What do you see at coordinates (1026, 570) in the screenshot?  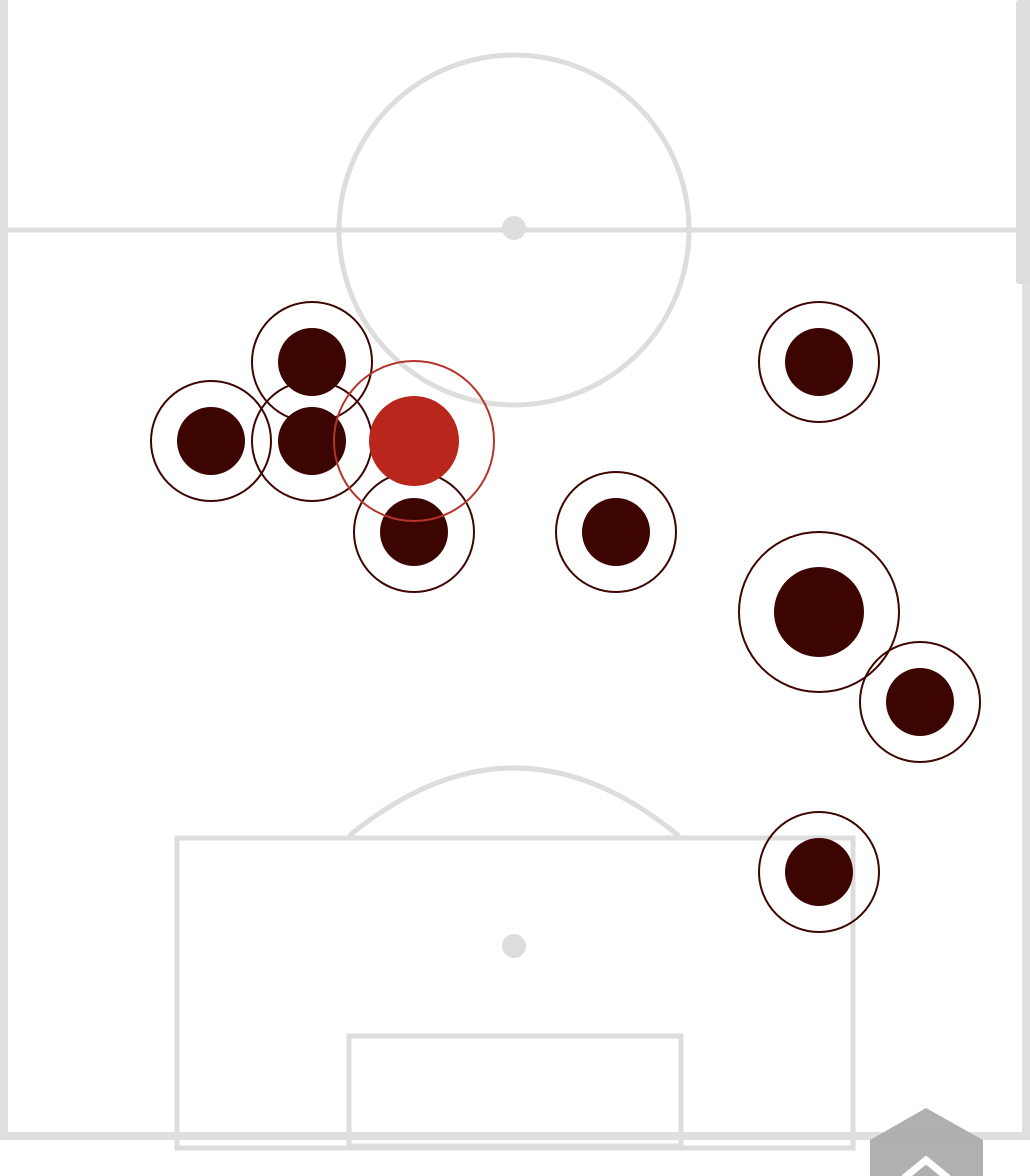 I see `right-border` at bounding box center [1026, 570].